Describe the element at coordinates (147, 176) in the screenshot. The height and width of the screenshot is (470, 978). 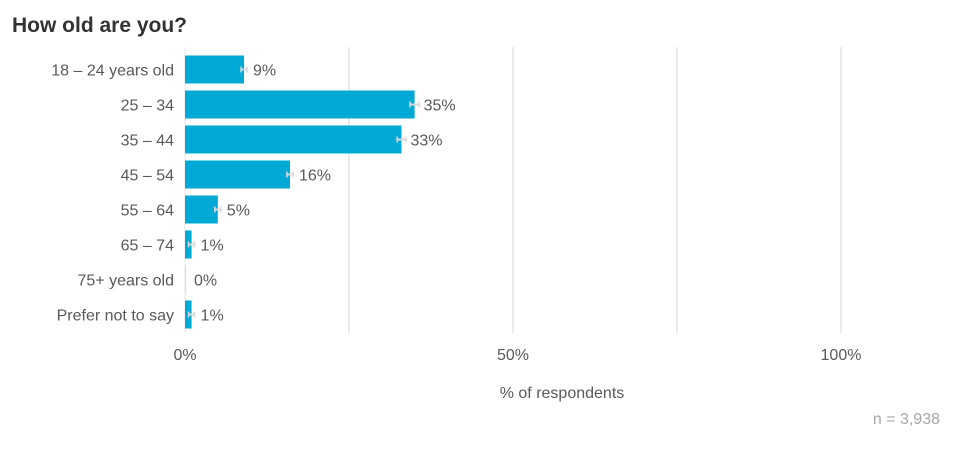
I see `category-label: 45 – 54` at that location.